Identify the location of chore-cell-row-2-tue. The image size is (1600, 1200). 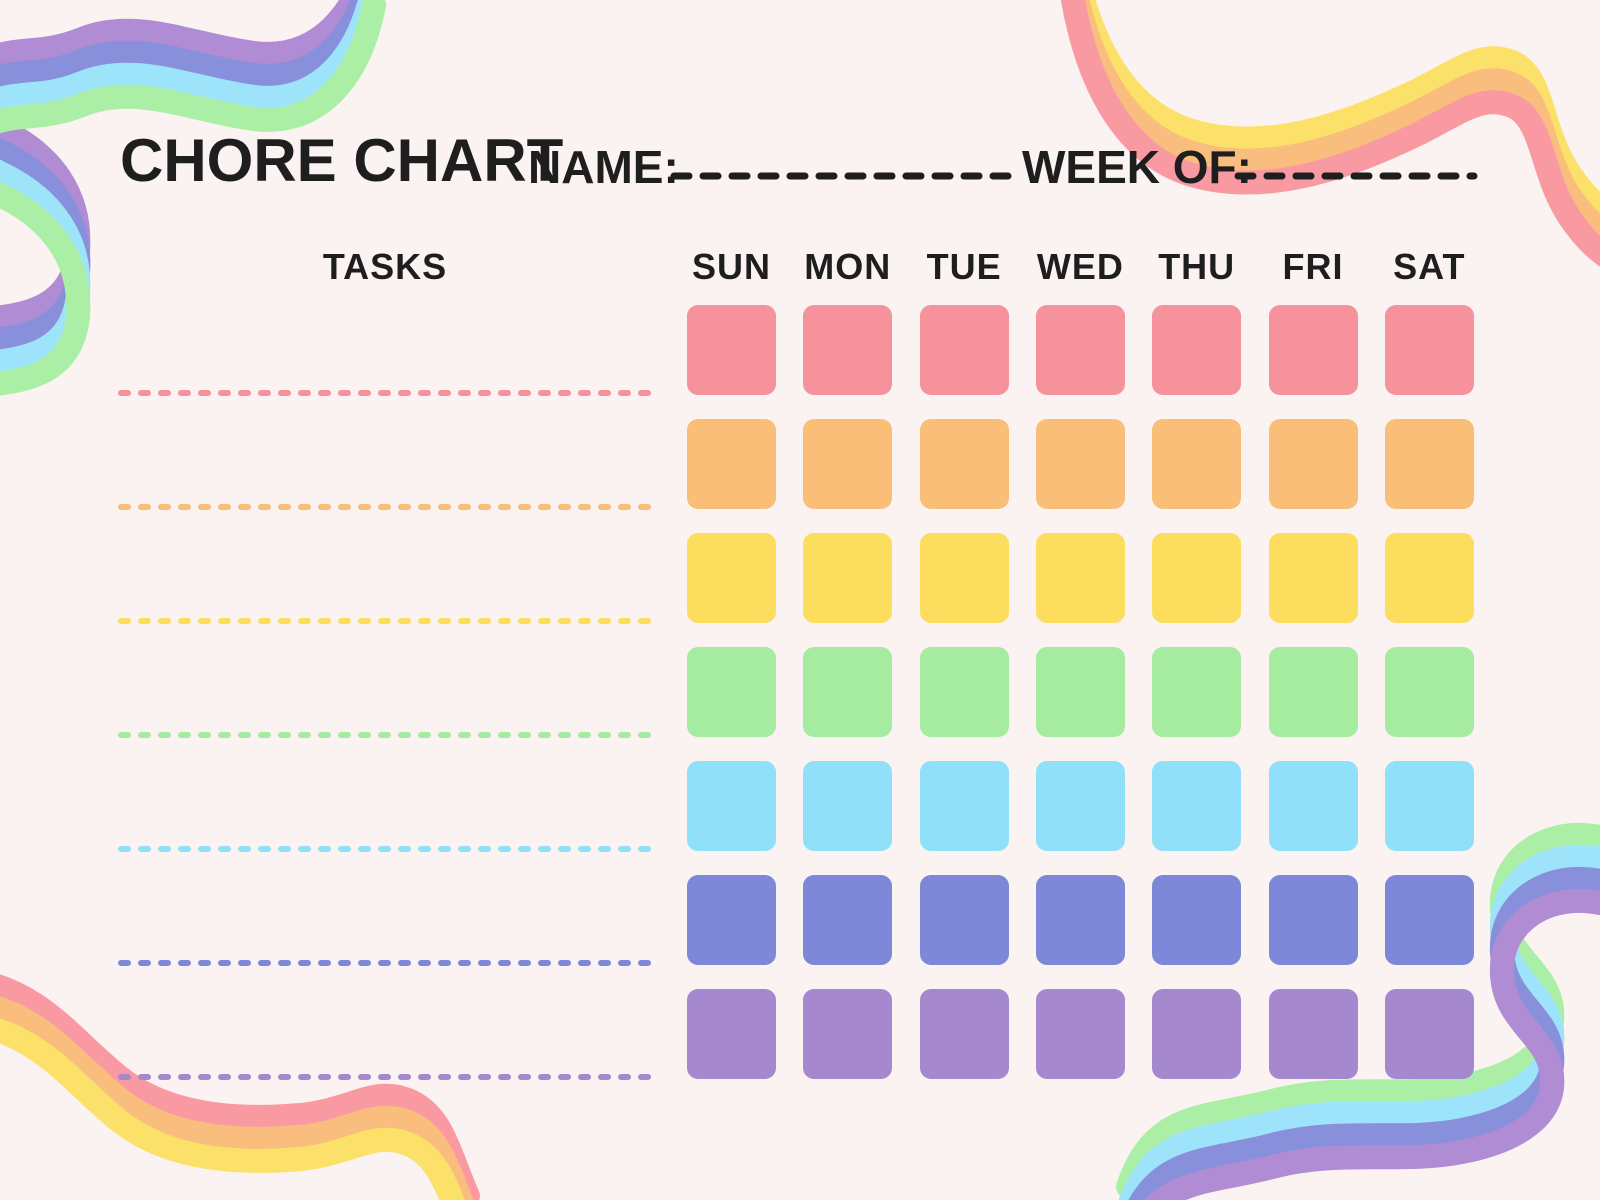
(964, 464).